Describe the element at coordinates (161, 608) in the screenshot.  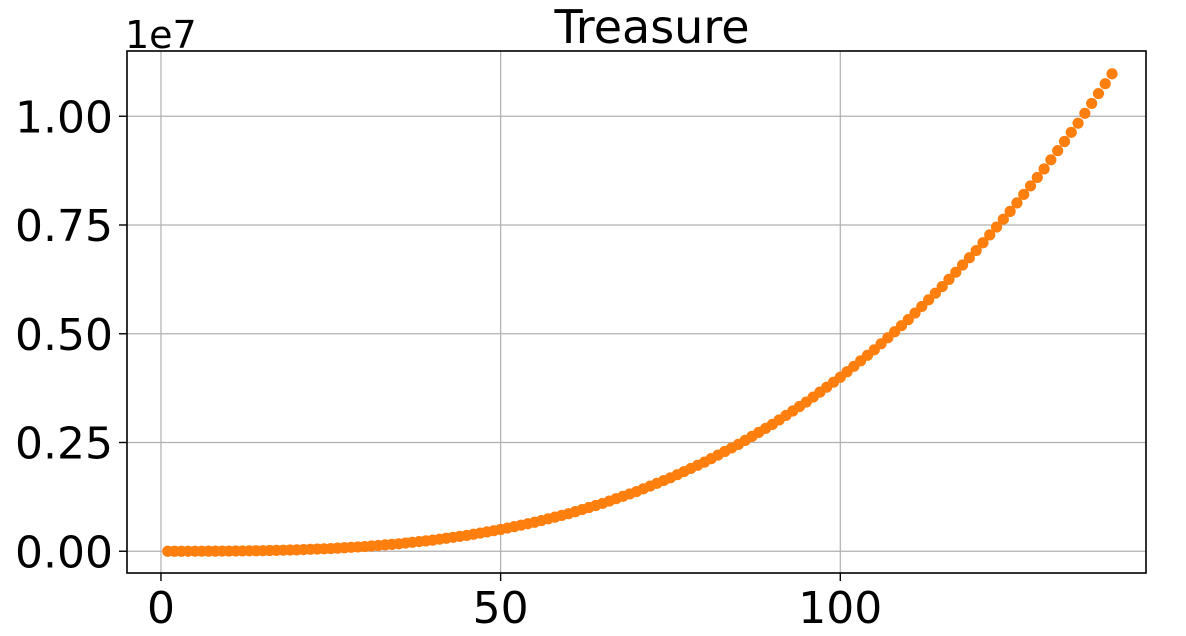
I see `x-tick-label: 0` at that location.